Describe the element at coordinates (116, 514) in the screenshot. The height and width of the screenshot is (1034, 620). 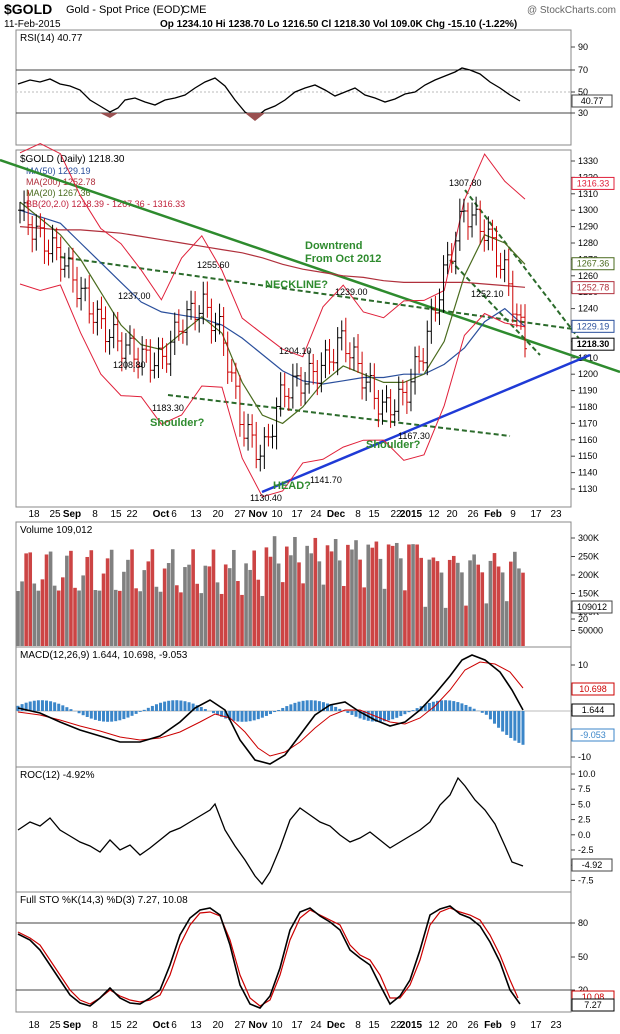
I see `x-tick-label: 15` at that location.